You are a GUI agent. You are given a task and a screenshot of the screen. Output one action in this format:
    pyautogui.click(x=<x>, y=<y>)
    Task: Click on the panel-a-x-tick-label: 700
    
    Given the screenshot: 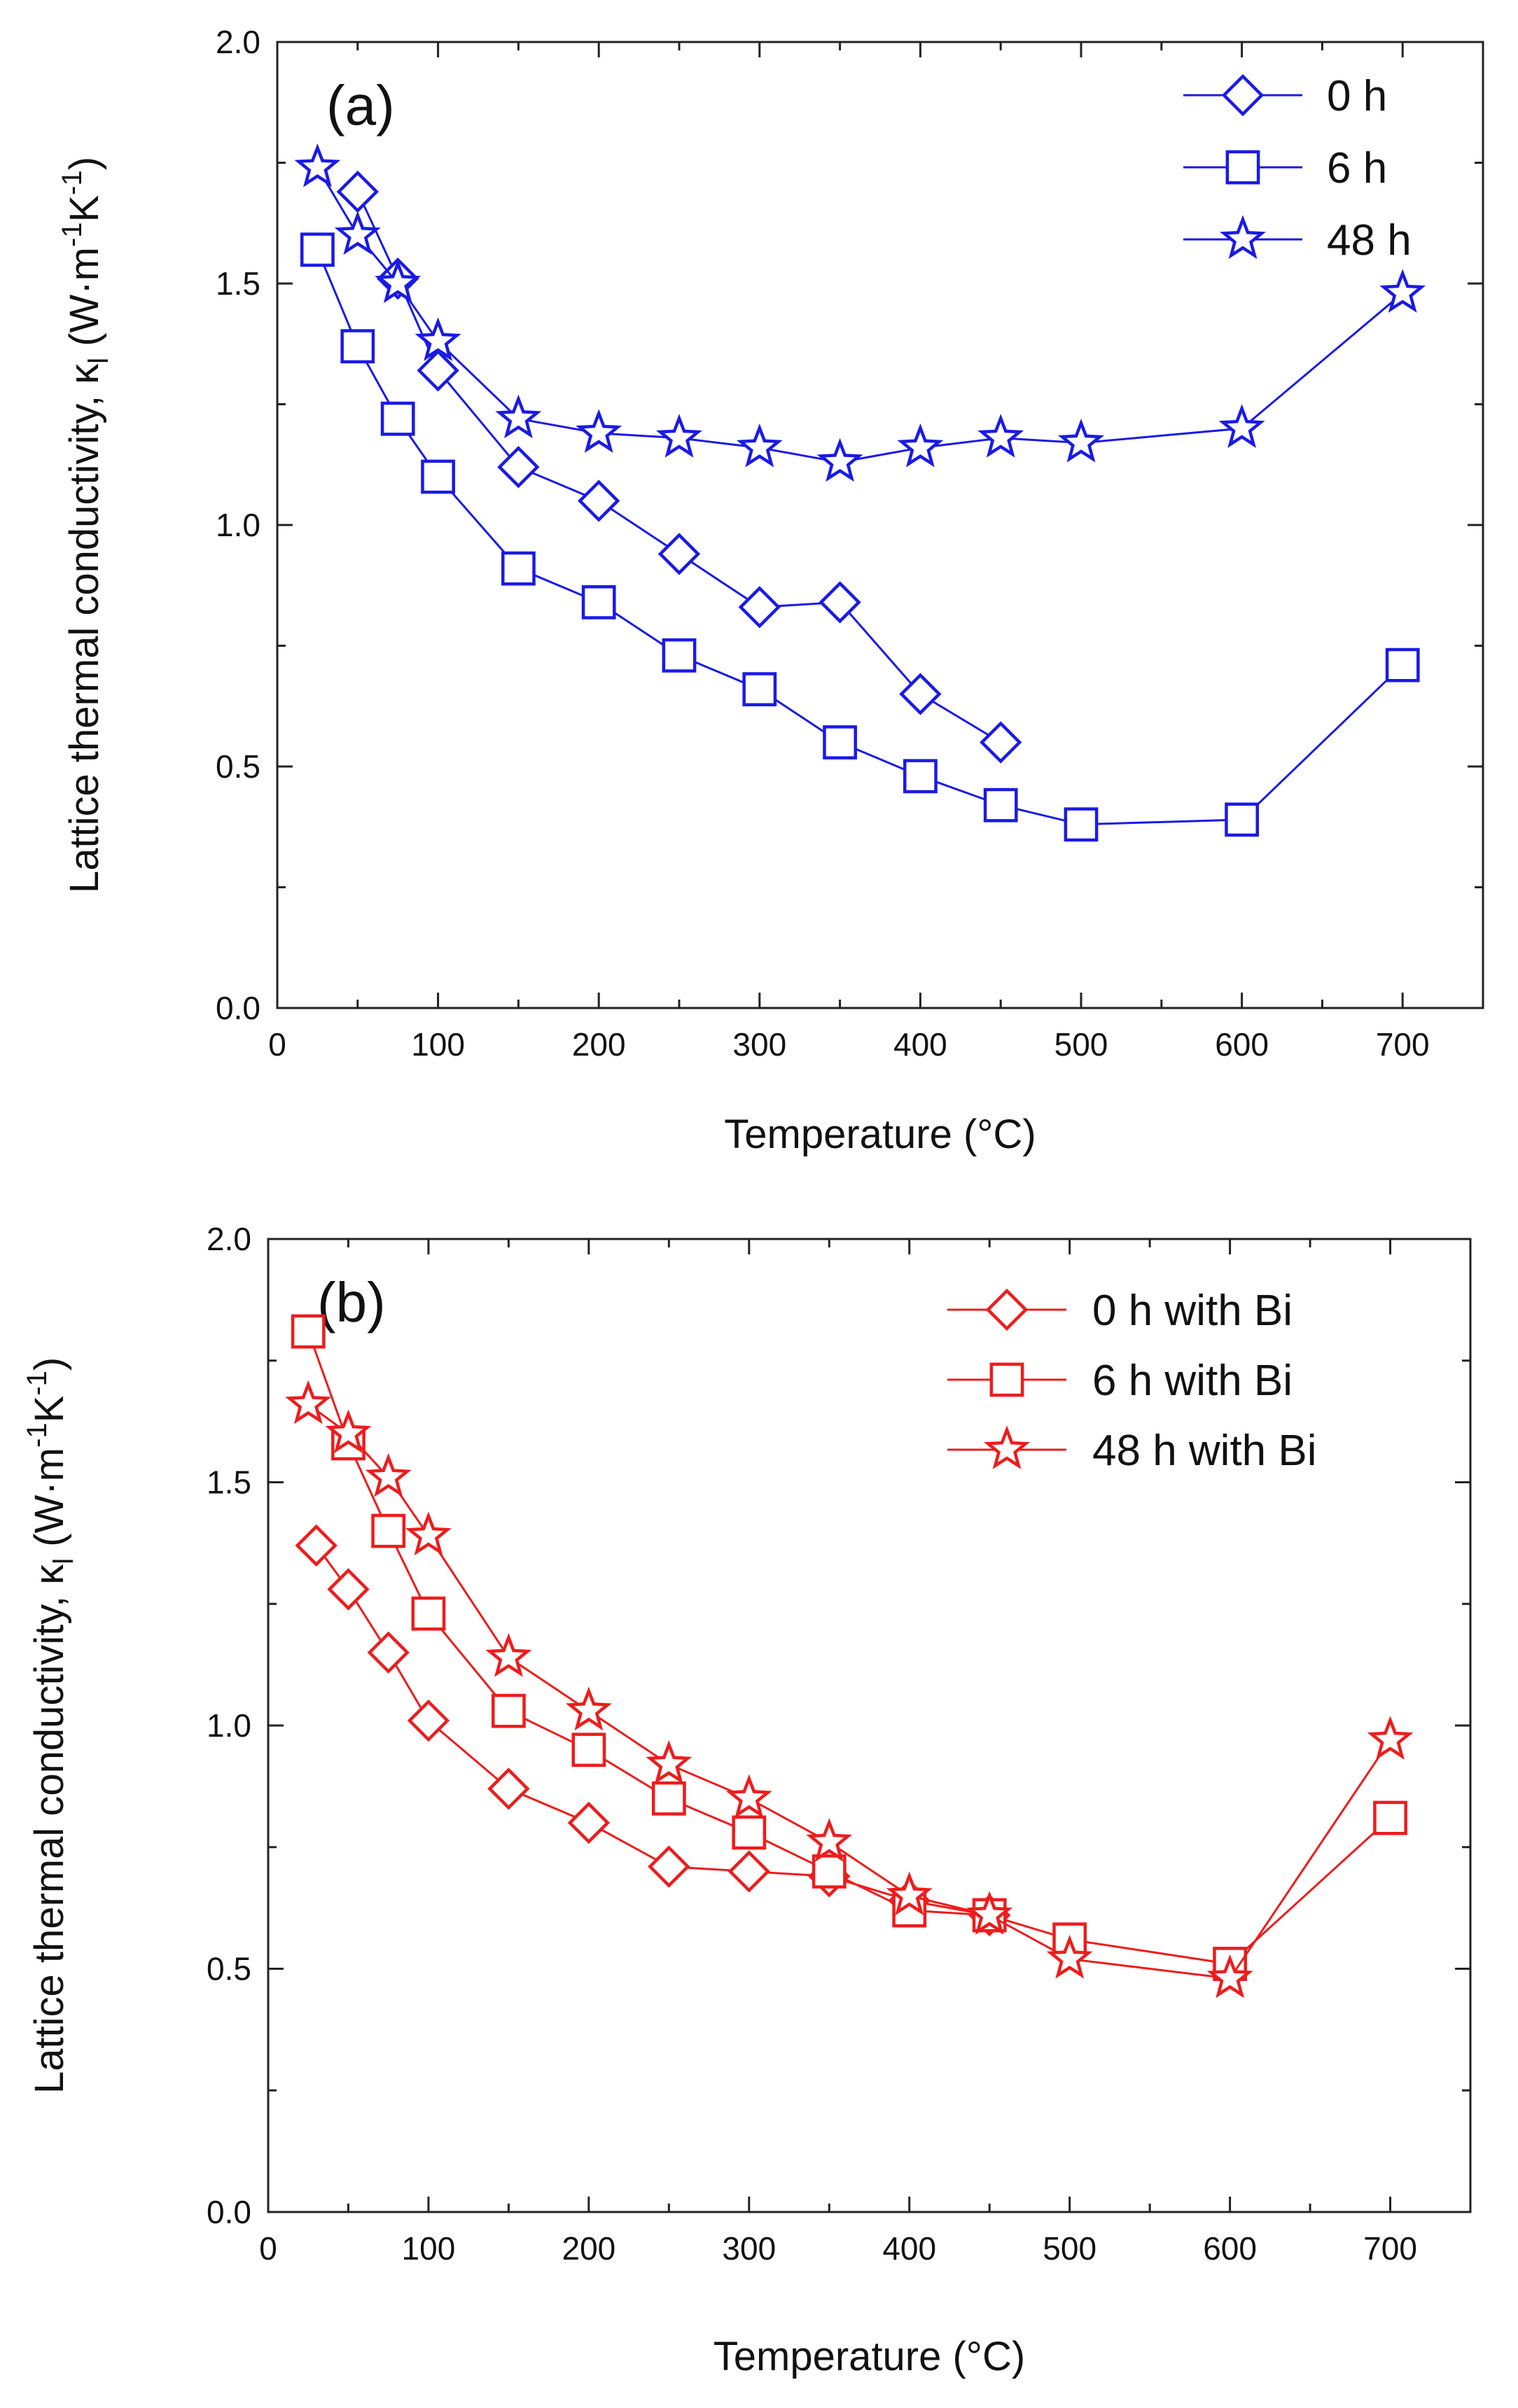 What is the action you would take?
    pyautogui.click(x=1403, y=1044)
    